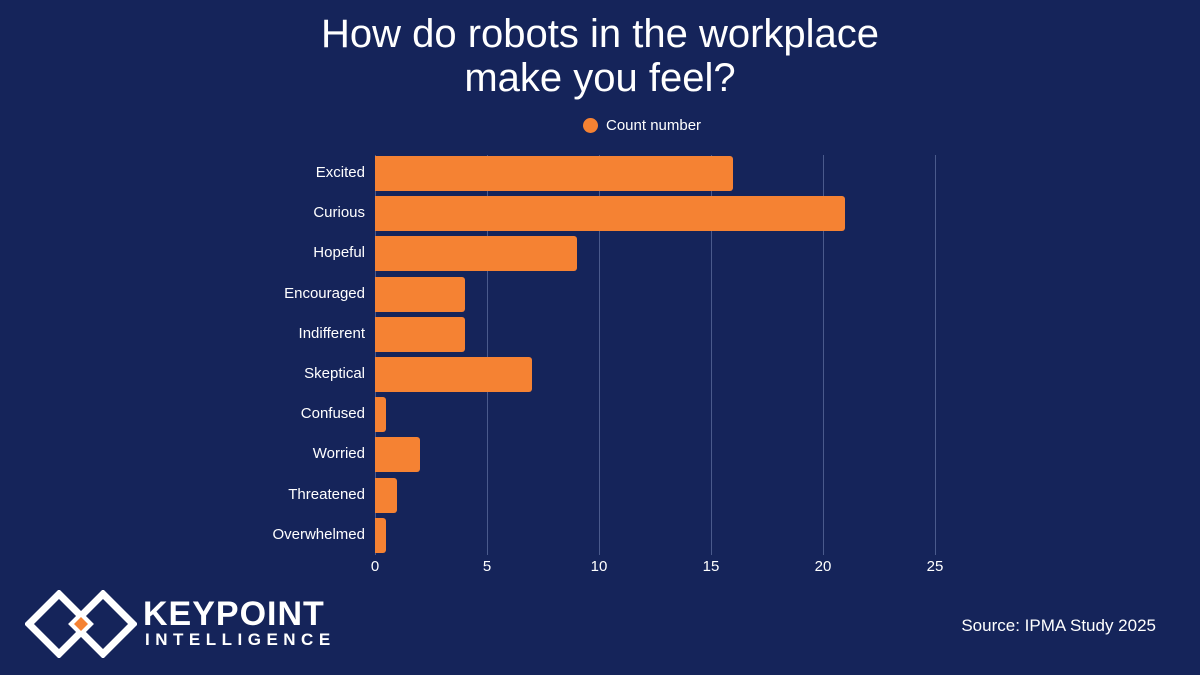 Image resolution: width=1200 pixels, height=675 pixels. Describe the element at coordinates (240, 639) in the screenshot. I see `brand-subtitle: INTELLIGENCE` at that location.